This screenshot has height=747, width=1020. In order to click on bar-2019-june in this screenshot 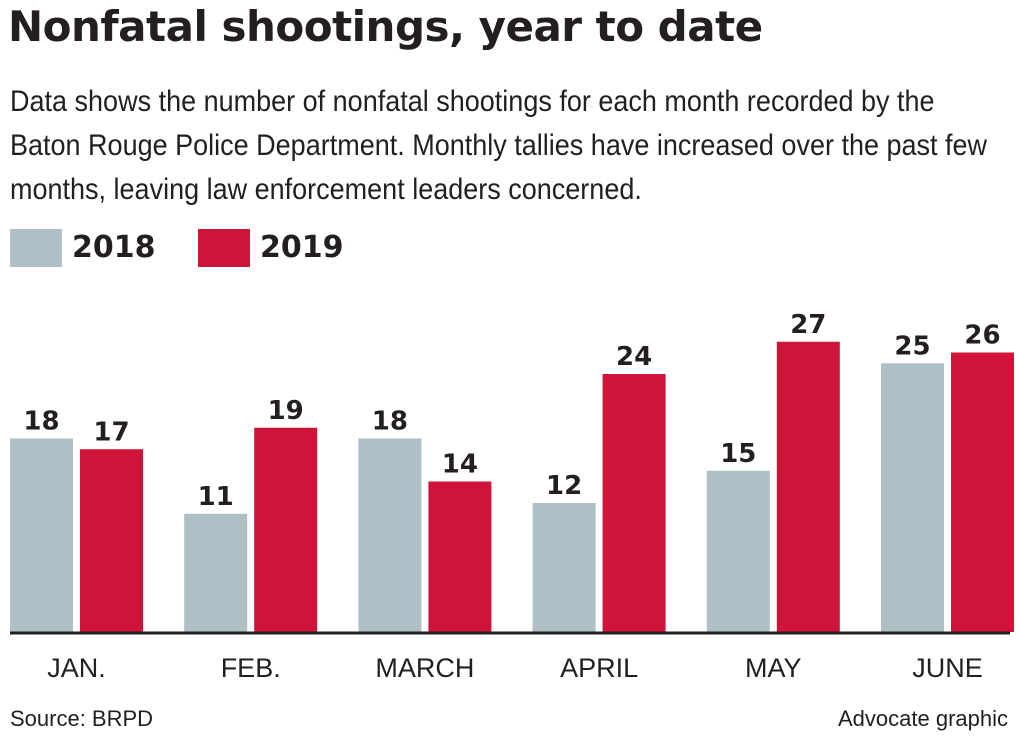, I will do `click(982, 492)`.